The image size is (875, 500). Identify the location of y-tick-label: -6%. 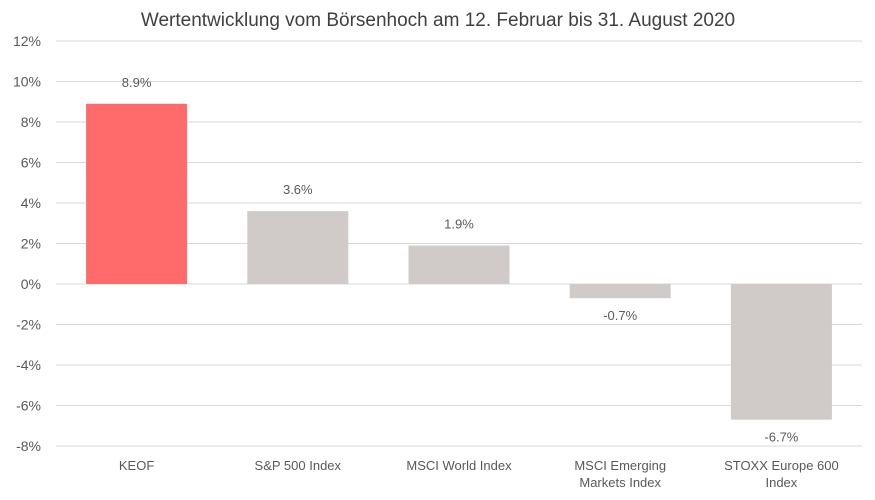
(28, 406).